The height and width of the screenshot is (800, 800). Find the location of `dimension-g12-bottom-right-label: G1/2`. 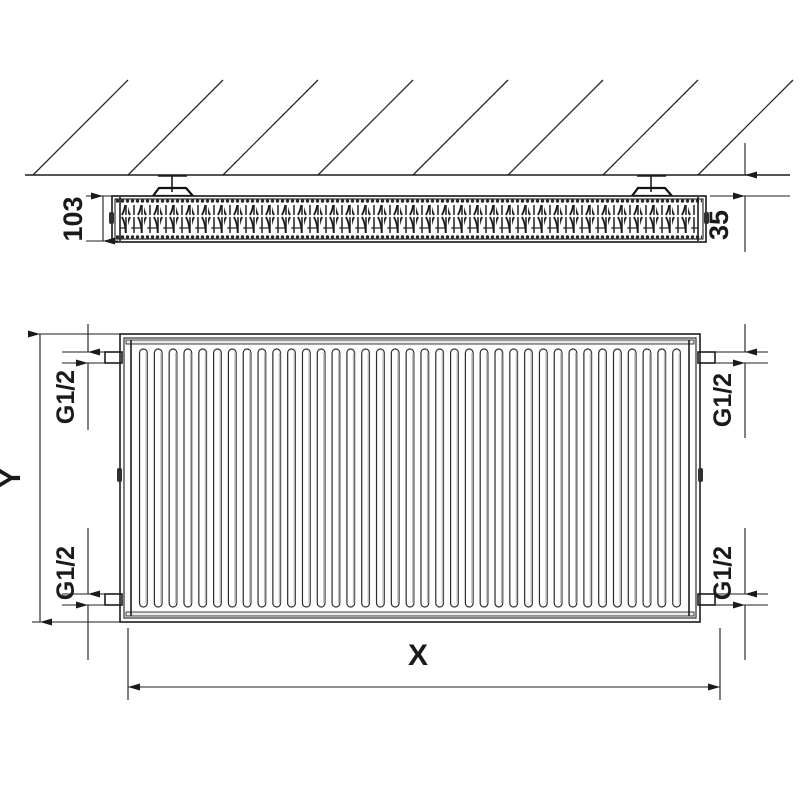

dimension-g12-bottom-right-label: G1/2 is located at coordinates (723, 573).